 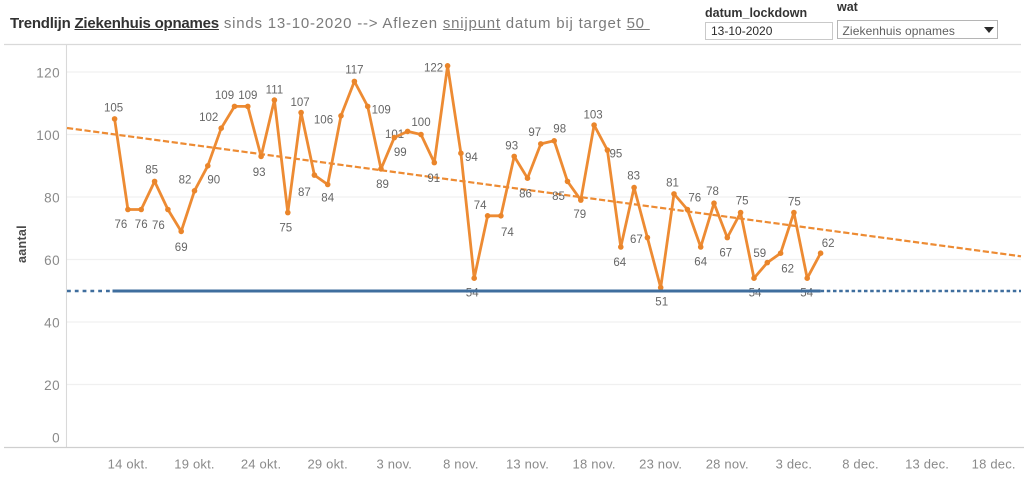 I want to click on svg-text: 8 nov., so click(x=461, y=464).